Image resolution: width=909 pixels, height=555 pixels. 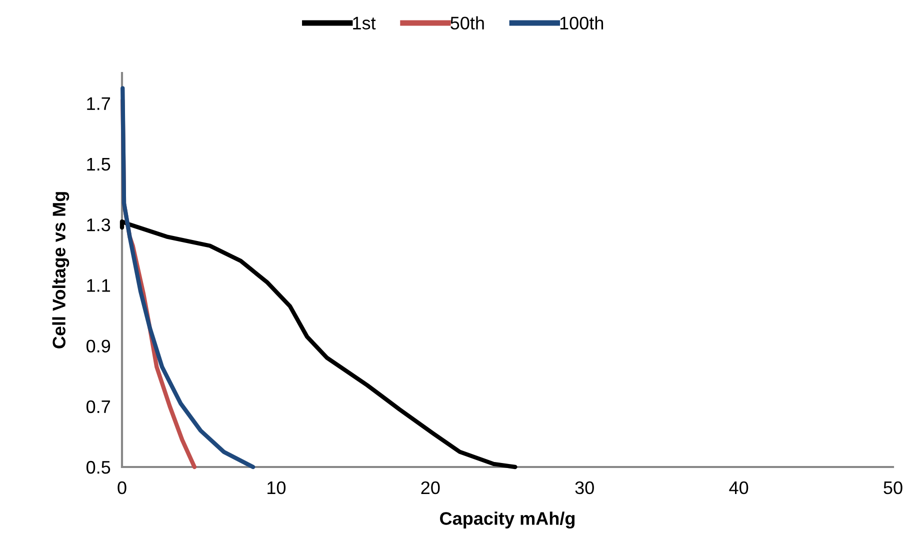 I want to click on x-tick-label: 0, so click(x=122, y=487).